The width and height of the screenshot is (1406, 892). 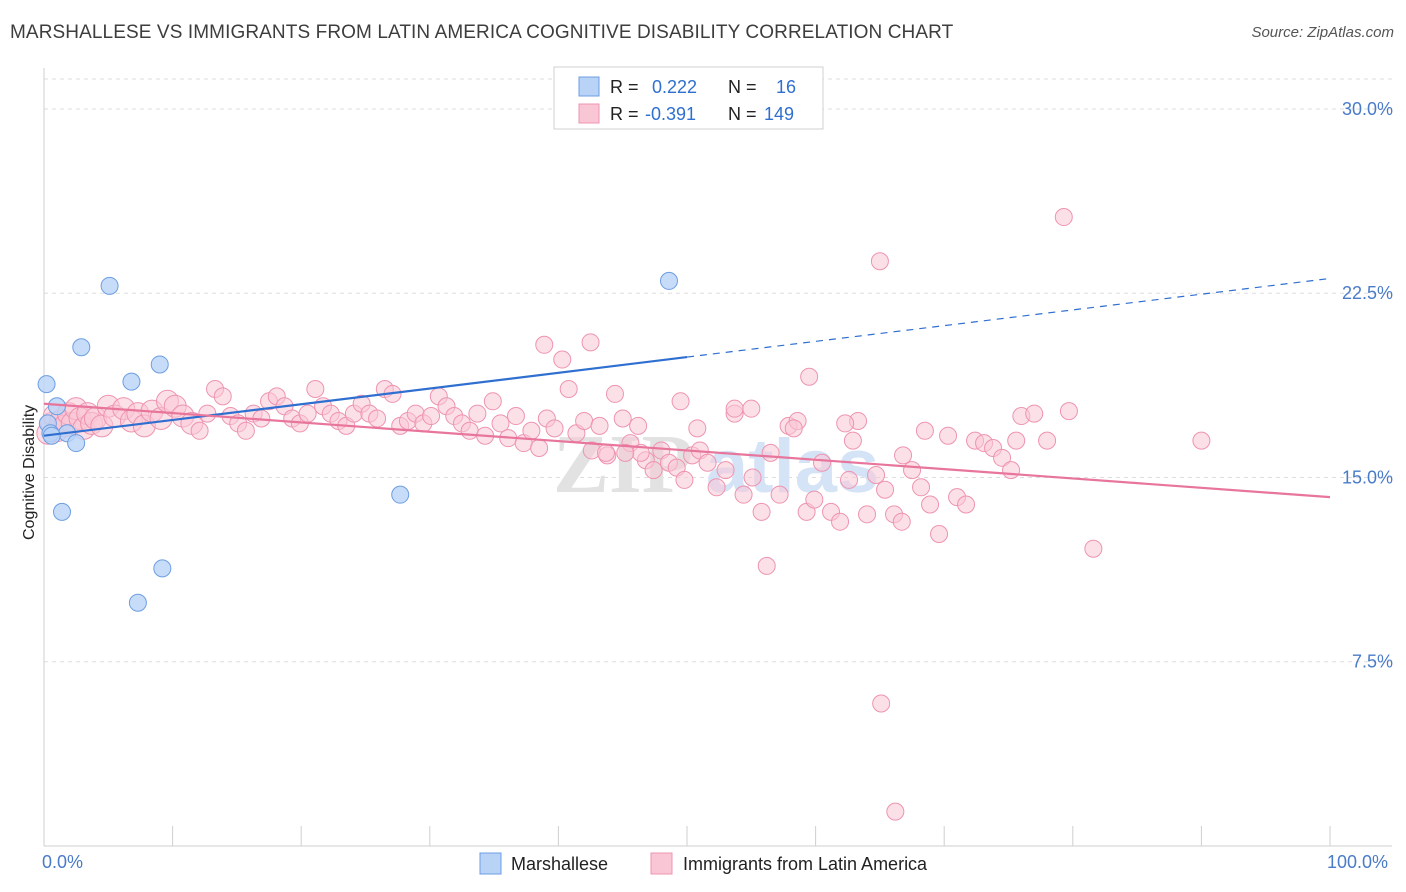 What do you see at coordinates (670, 114) in the screenshot?
I see `legend-r-value-2: -0.391` at bounding box center [670, 114].